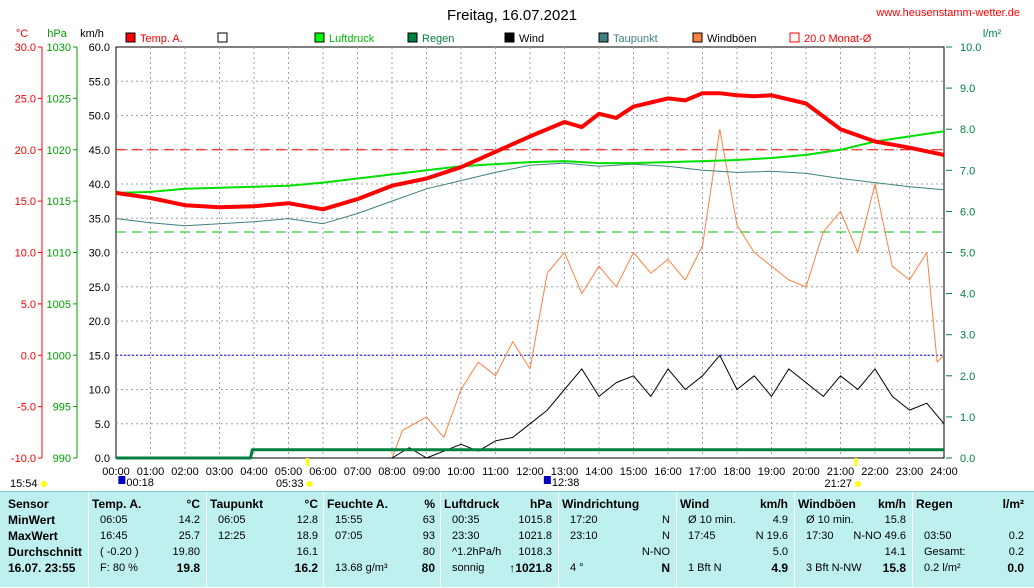 Image resolution: width=1034 pixels, height=588 pixels. I want to click on pressure-tick-label: 1015, so click(59, 202).